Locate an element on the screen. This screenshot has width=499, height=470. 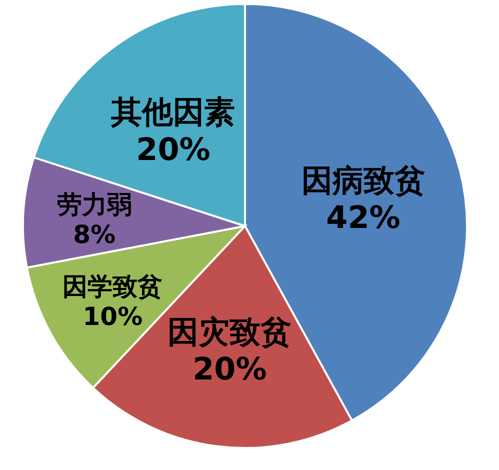
data-label: 10% is located at coordinates (112, 316).